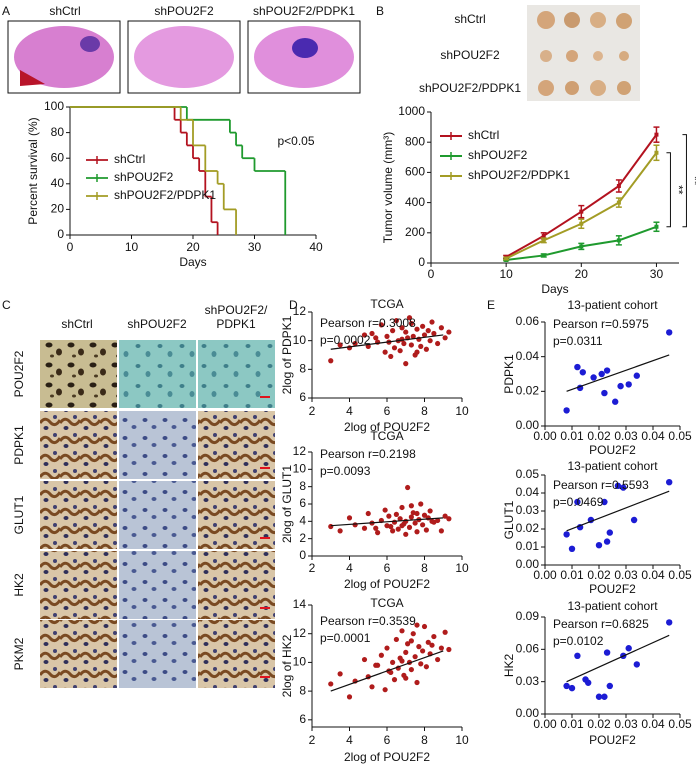  Describe the element at coordinates (470, 55) in the screenshot. I see `photo-row-label: shPOU2F2` at that location.